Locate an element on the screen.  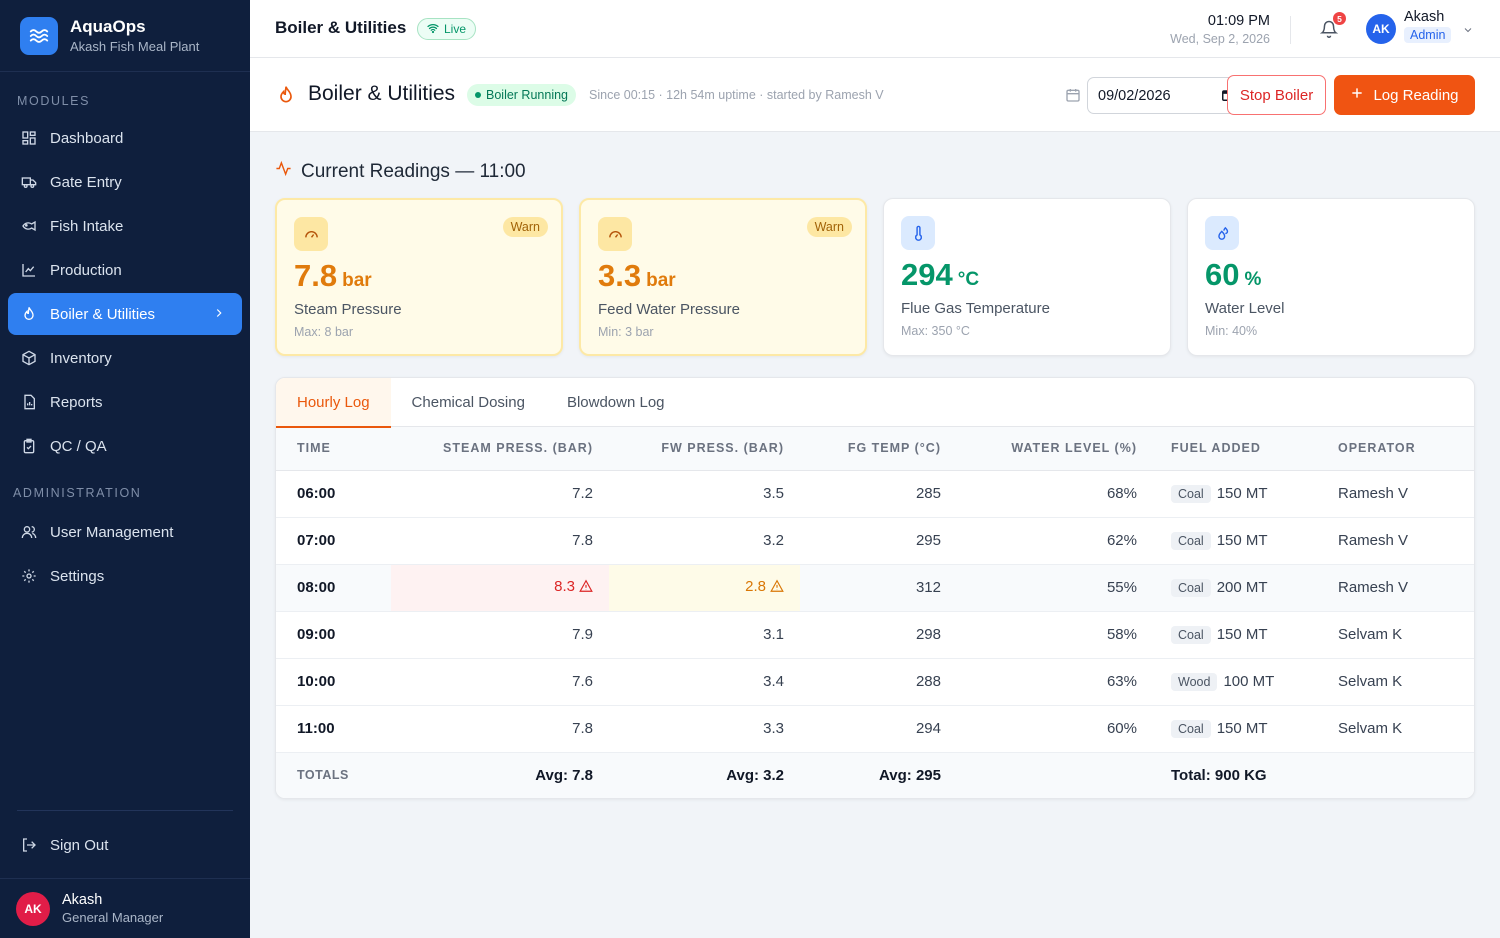
reading-unit: bar is located at coordinates (357, 280).